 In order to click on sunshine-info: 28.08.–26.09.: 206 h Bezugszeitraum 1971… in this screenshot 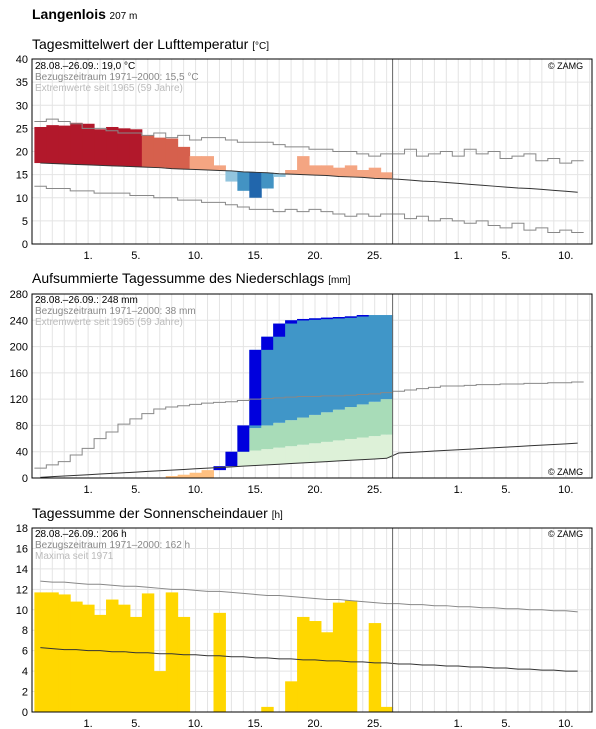, I will do `click(112, 545)`.